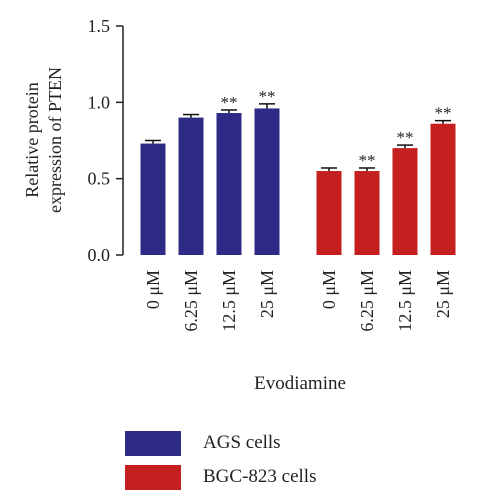 Image resolution: width=488 pixels, height=500 pixels. I want to click on legend-label-ags: AGS cells, so click(242, 442).